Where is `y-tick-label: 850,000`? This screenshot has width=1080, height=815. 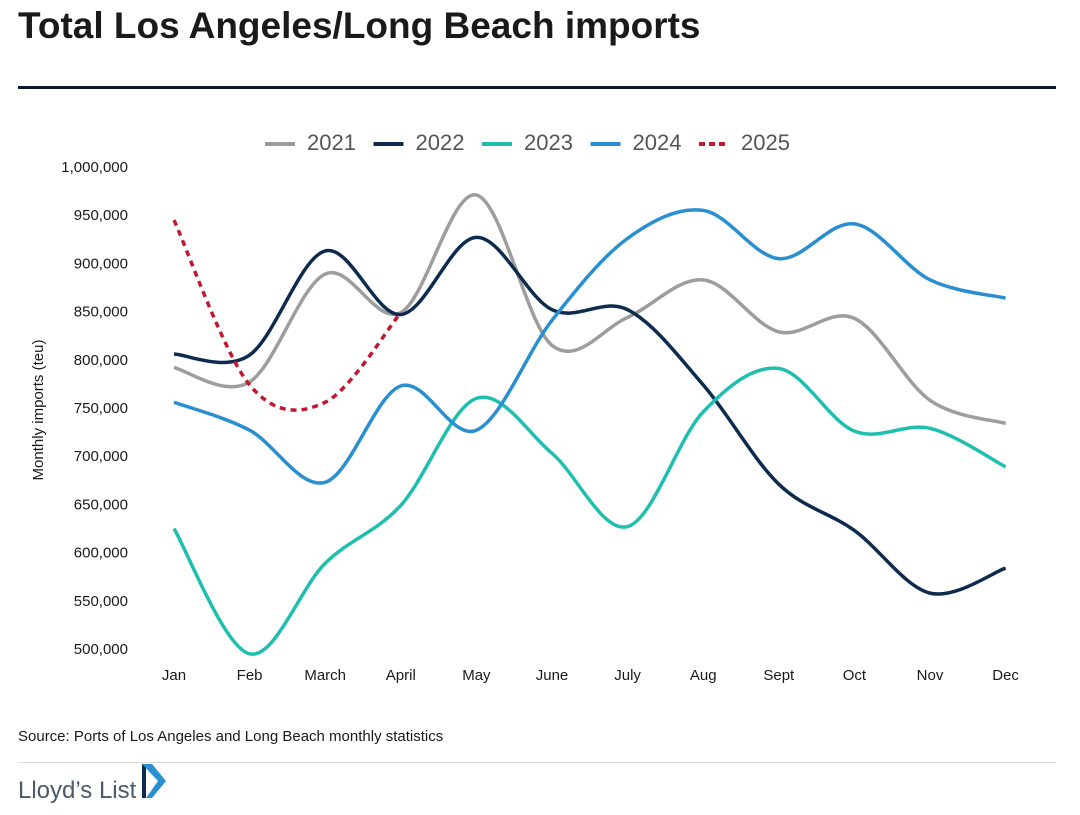 y-tick-label: 850,000 is located at coordinates (101, 312).